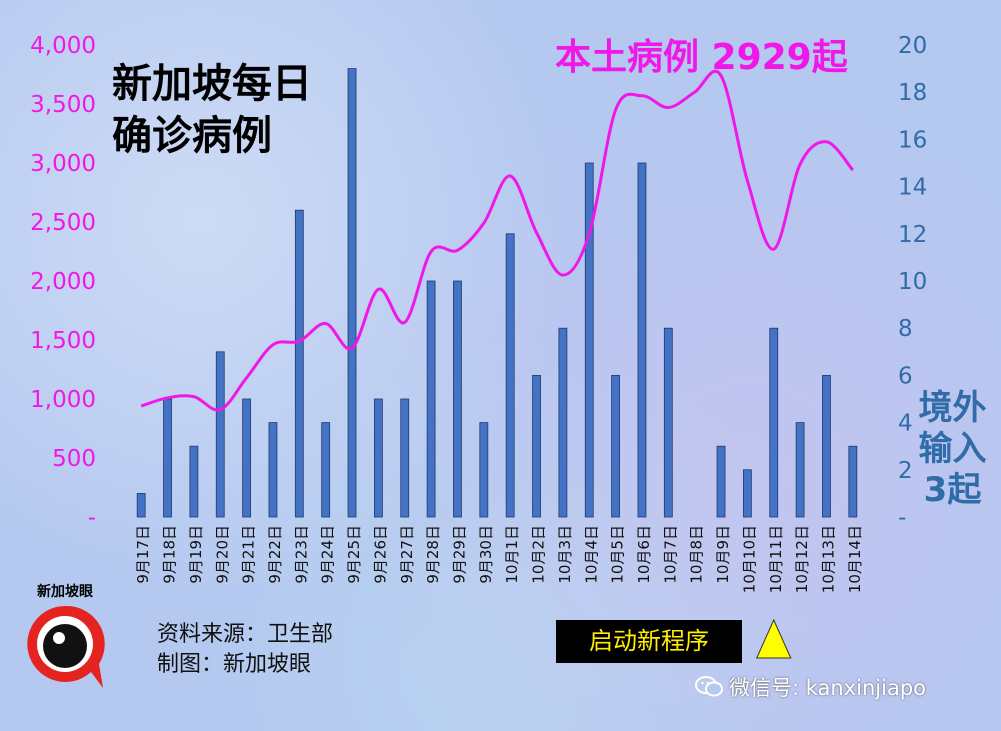 The image size is (1001, 731). Describe the element at coordinates (701, 57) in the screenshot. I see `local-cases-label: 本土病例 2929起` at that location.